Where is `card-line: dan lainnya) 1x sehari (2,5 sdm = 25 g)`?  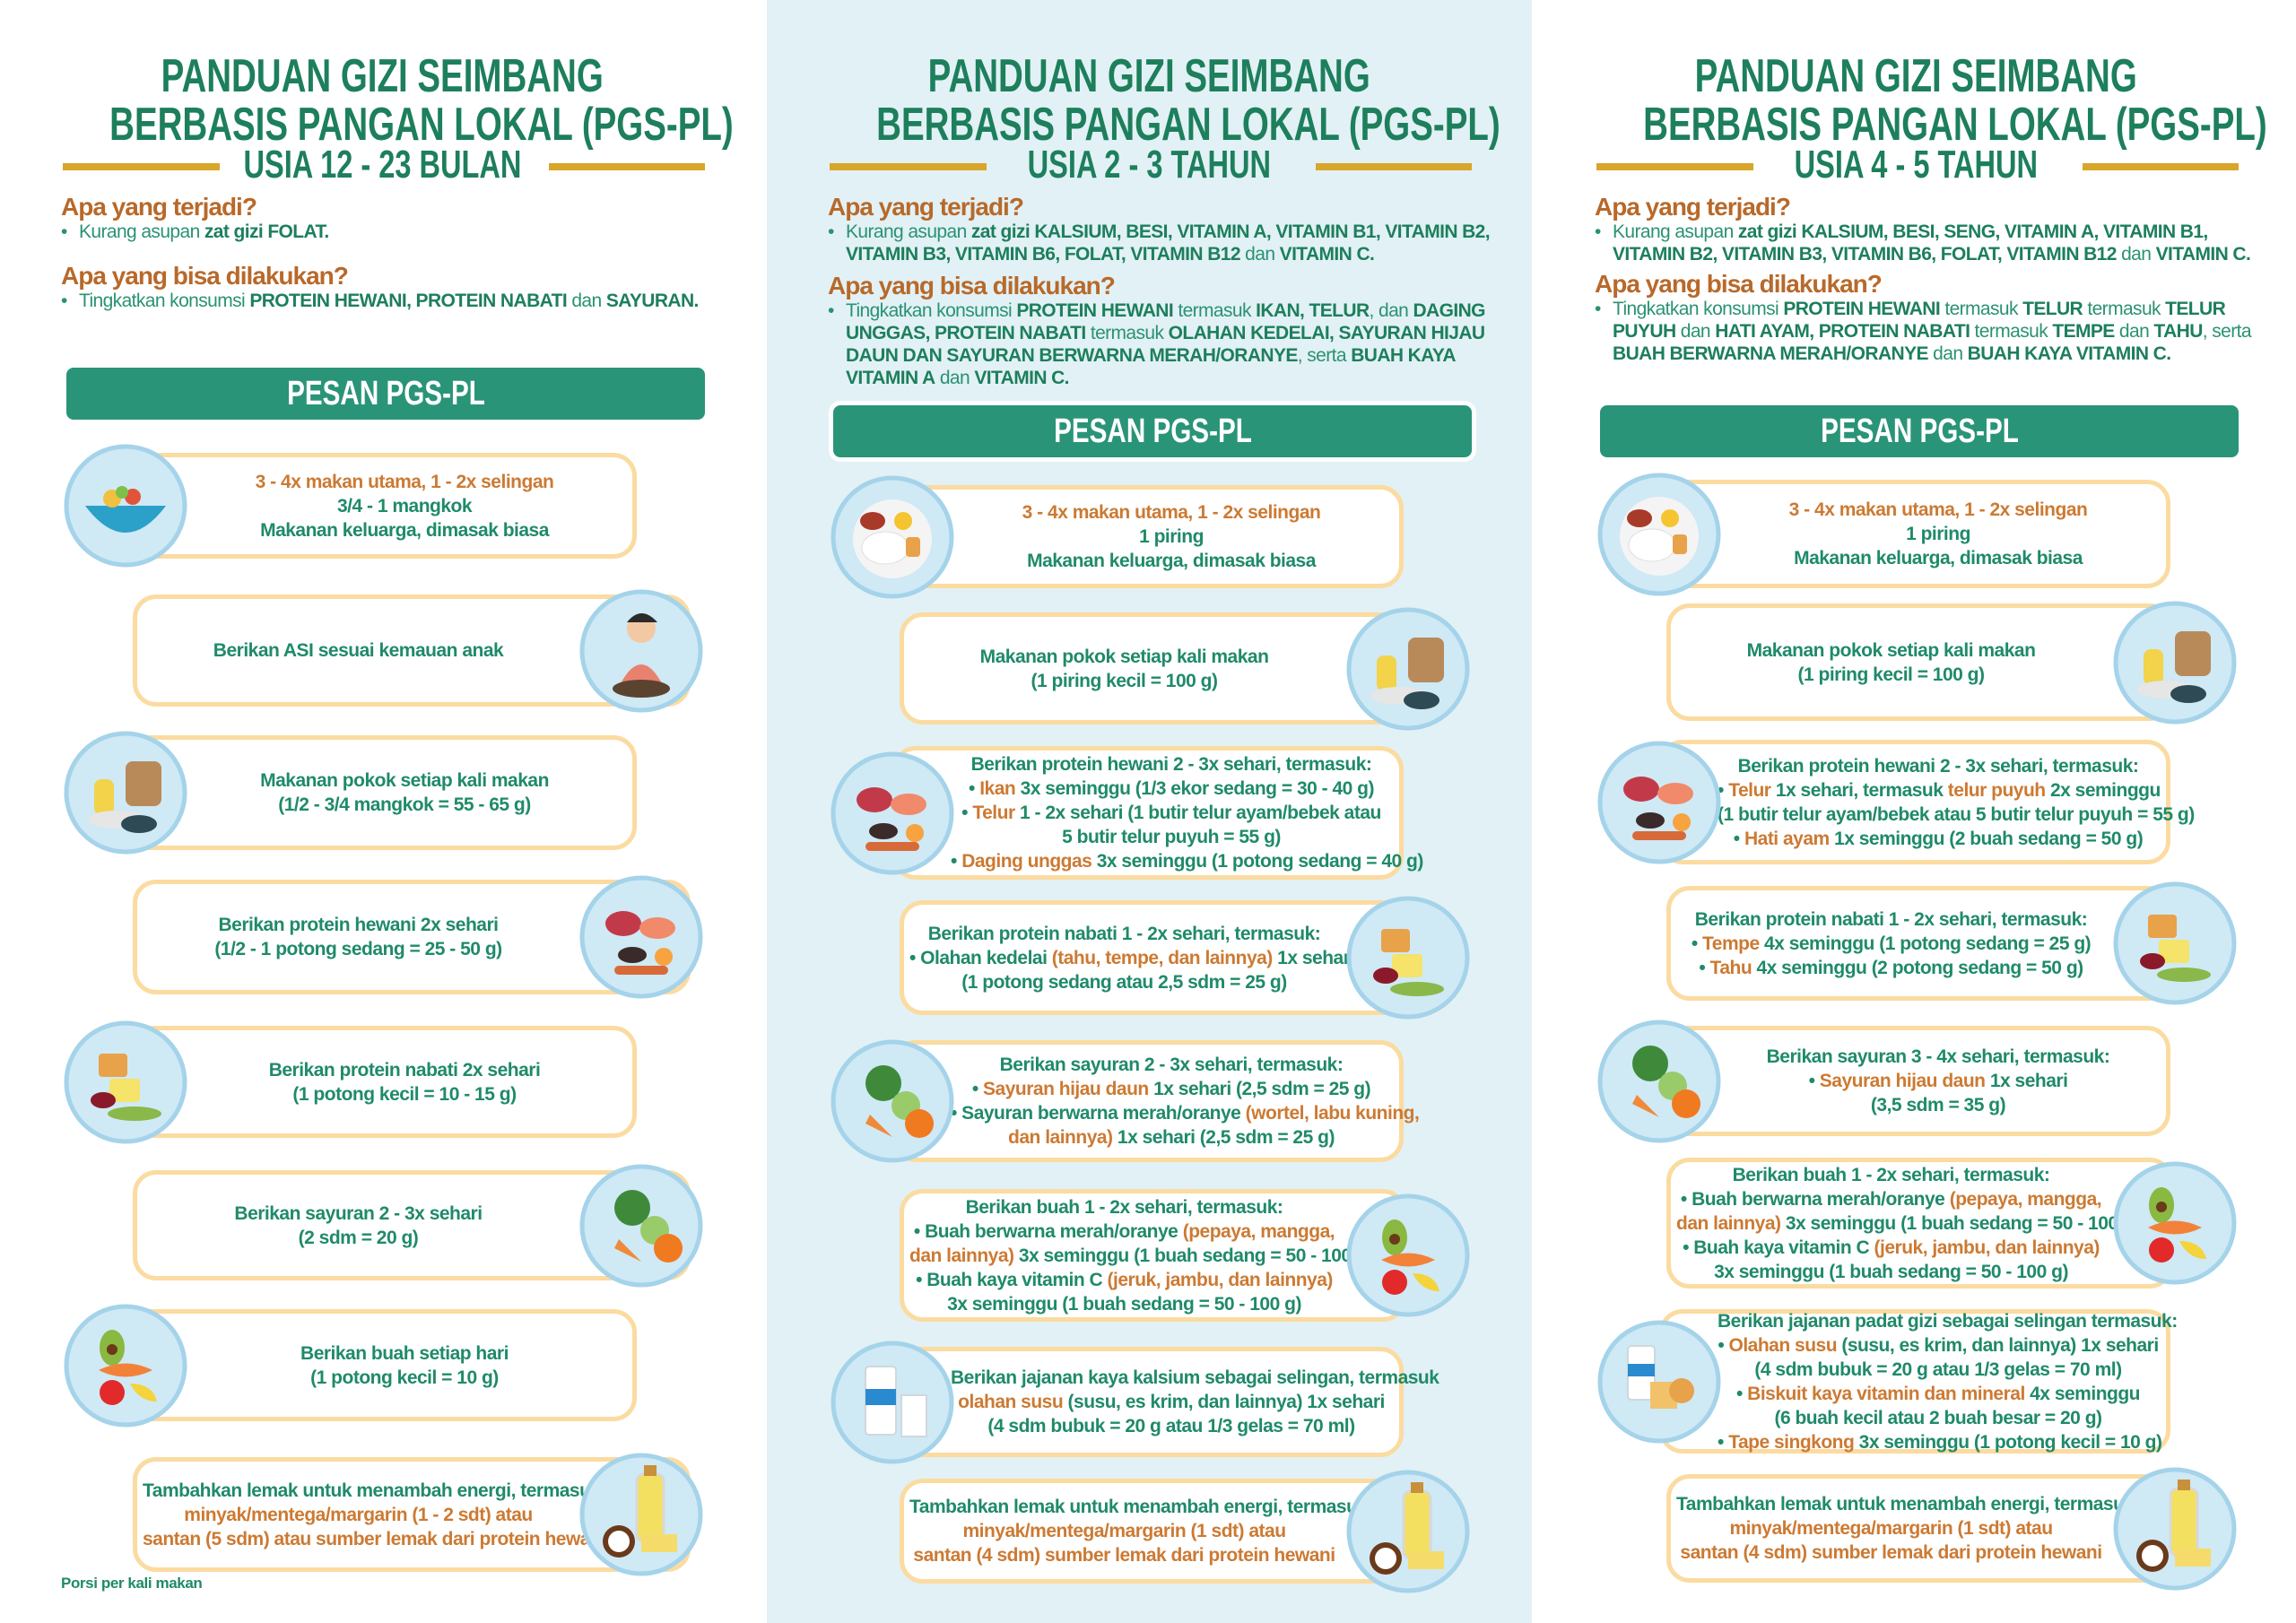
card-line: dan lainnya) 1x sehari (2,5 sdm = 25 g) is located at coordinates (1171, 1137).